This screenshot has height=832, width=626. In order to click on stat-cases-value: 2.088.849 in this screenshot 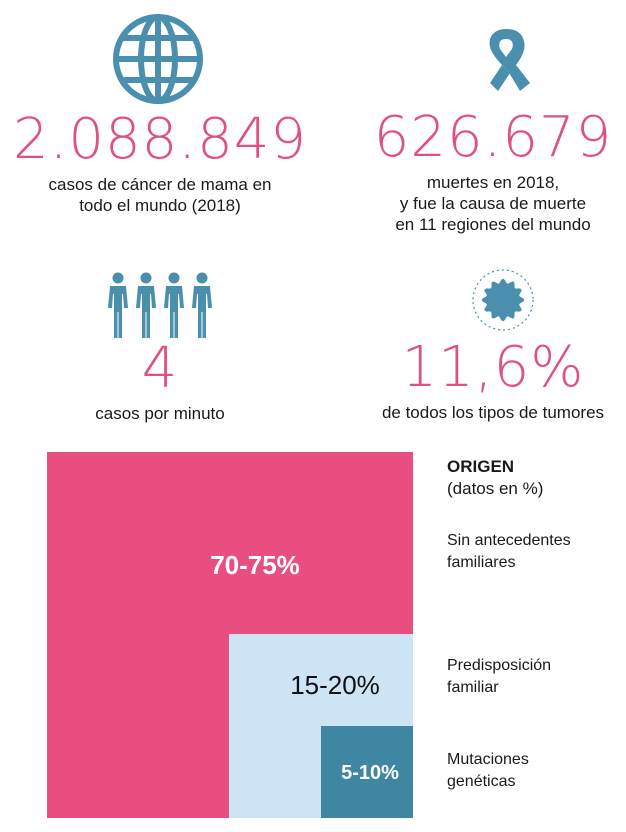, I will do `click(159, 139)`.